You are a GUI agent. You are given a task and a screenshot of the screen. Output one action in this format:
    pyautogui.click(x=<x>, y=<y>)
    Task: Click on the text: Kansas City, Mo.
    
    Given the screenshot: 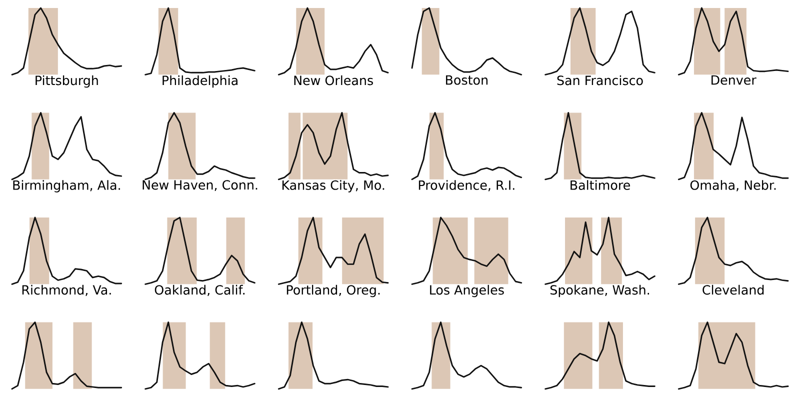 What is the action you would take?
    pyautogui.click(x=333, y=186)
    